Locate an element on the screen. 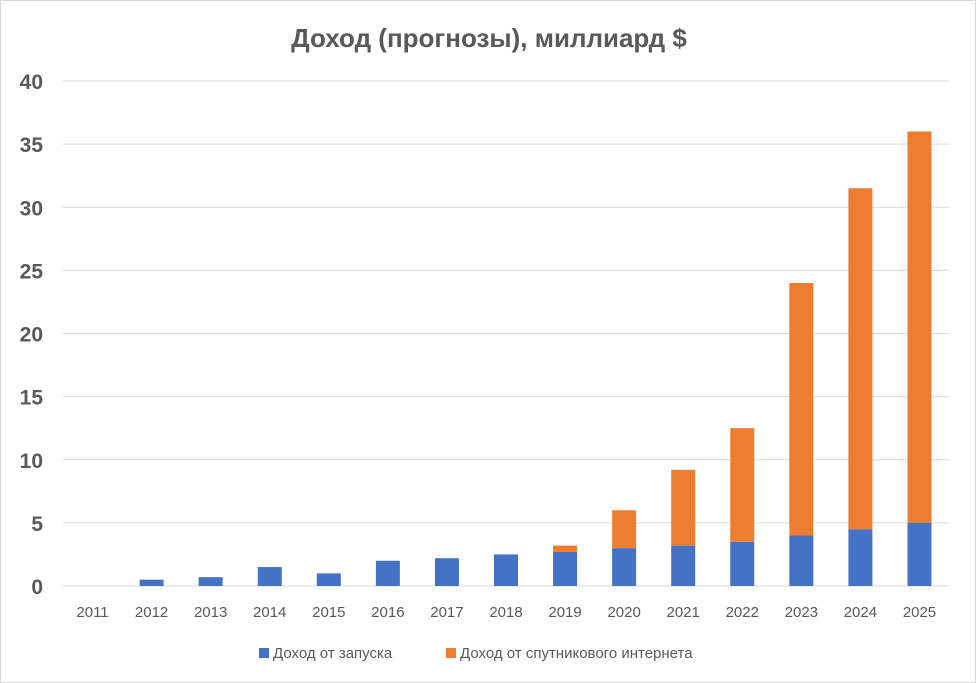  x-tick-label: 2015 is located at coordinates (328, 612).